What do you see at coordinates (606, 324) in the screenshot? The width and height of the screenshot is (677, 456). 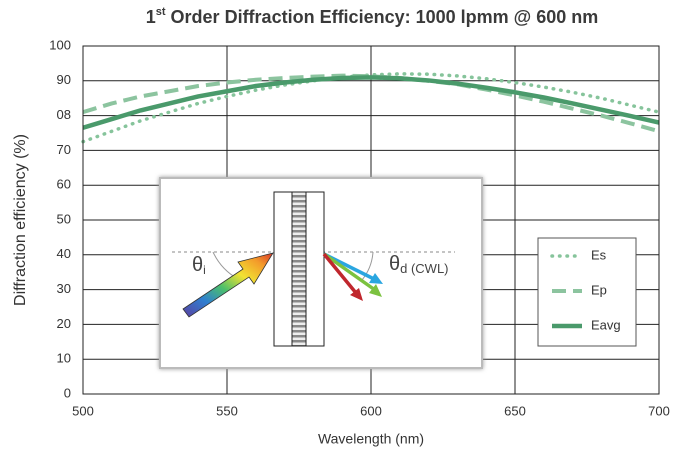 I see `legend-label: Eavg` at bounding box center [606, 324].